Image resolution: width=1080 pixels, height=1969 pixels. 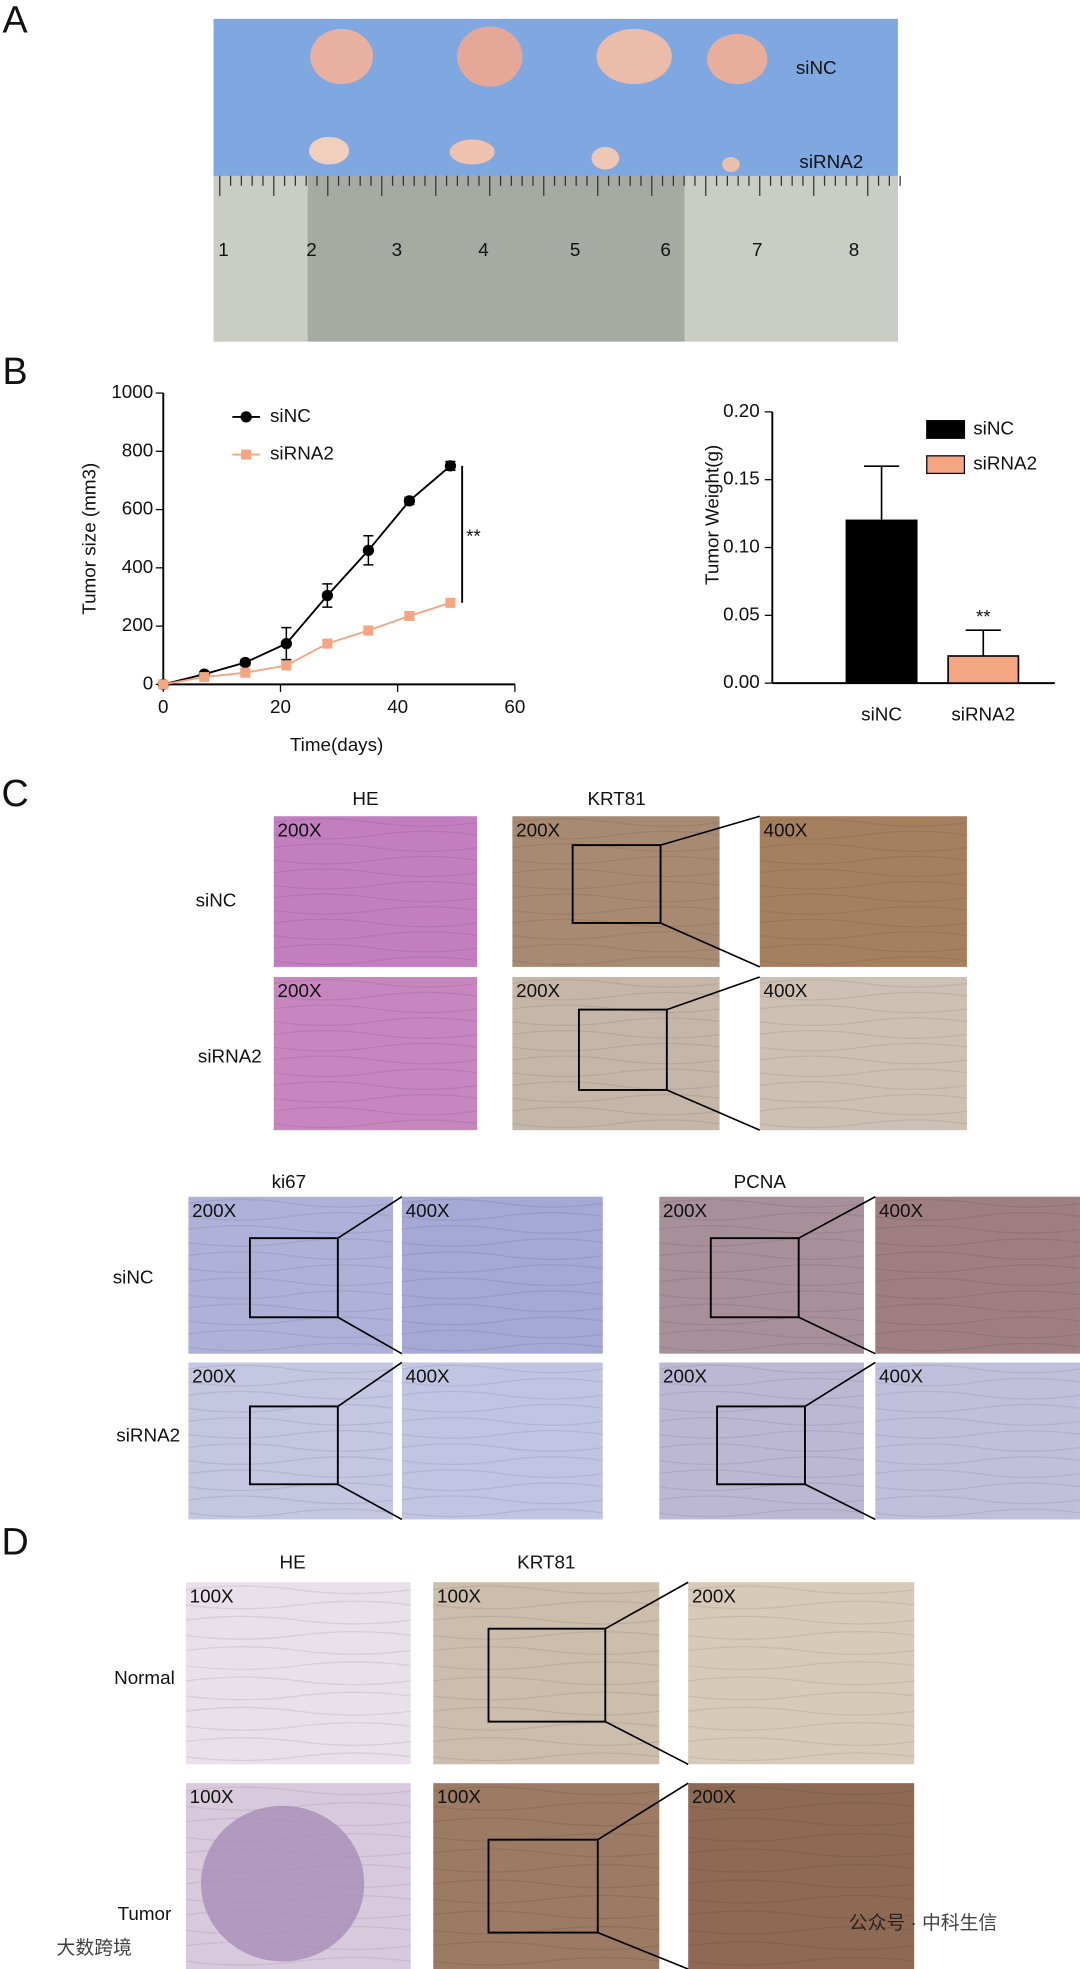 What do you see at coordinates (14, 793) in the screenshot?
I see `panel-label: C` at bounding box center [14, 793].